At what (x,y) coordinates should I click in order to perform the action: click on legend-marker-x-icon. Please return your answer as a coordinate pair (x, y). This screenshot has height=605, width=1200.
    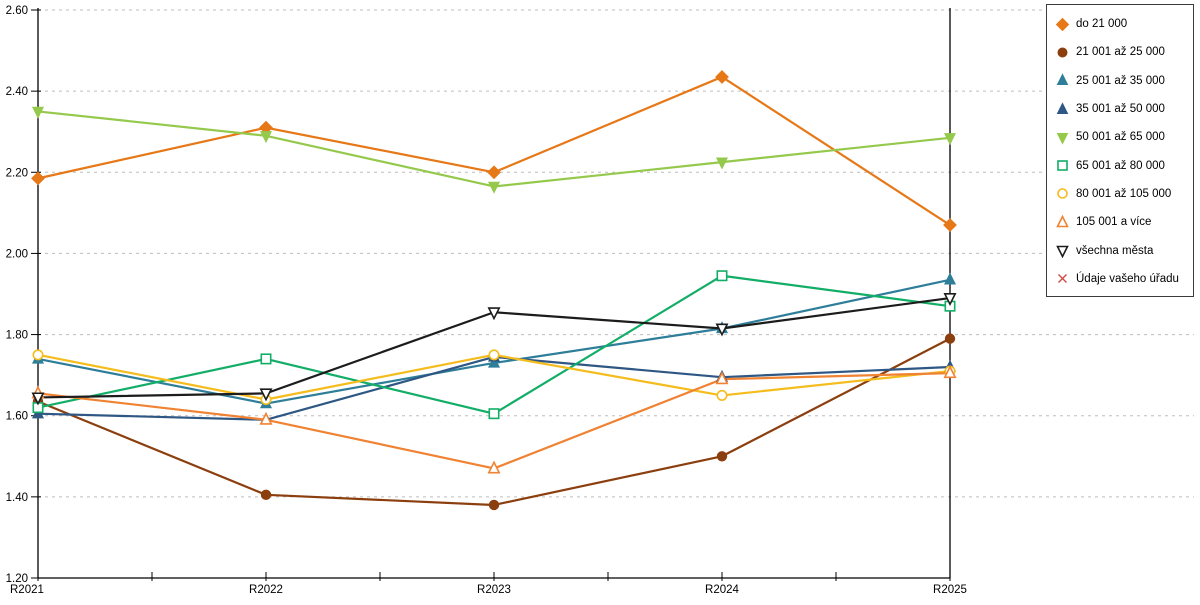
    Looking at the image, I should click on (1062, 279).